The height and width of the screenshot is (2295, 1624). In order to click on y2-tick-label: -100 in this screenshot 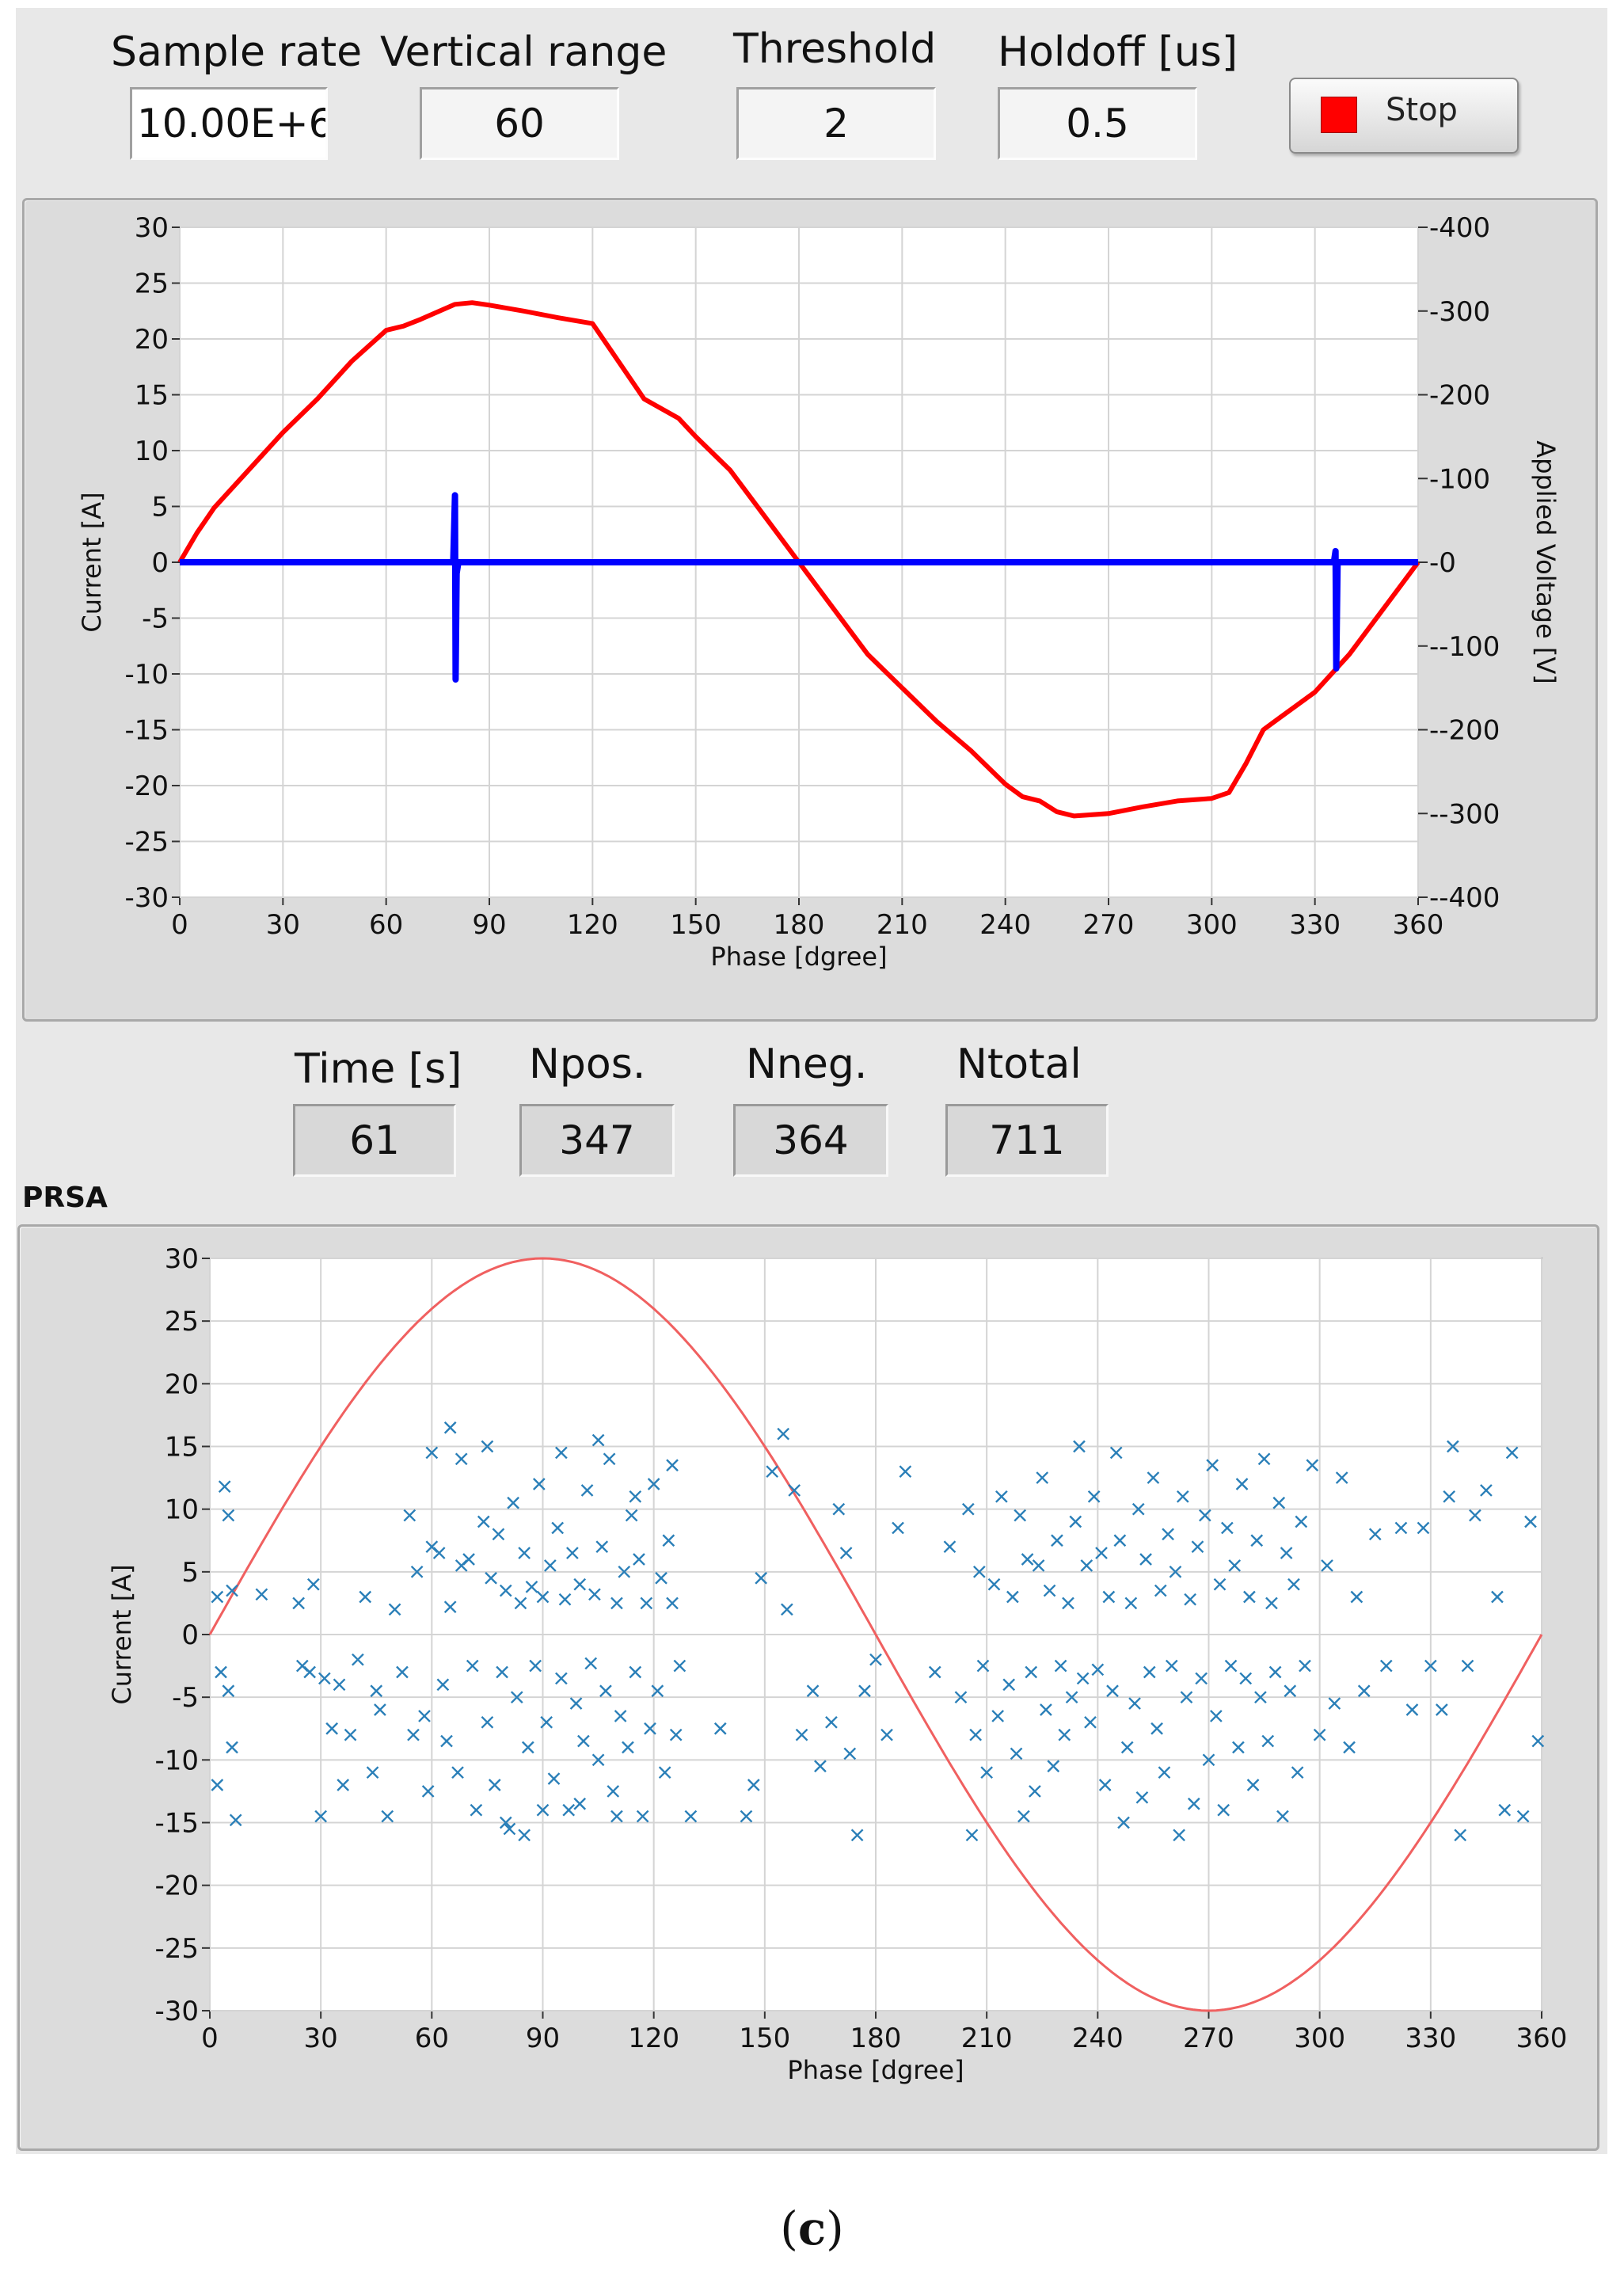, I will do `click(1459, 479)`.